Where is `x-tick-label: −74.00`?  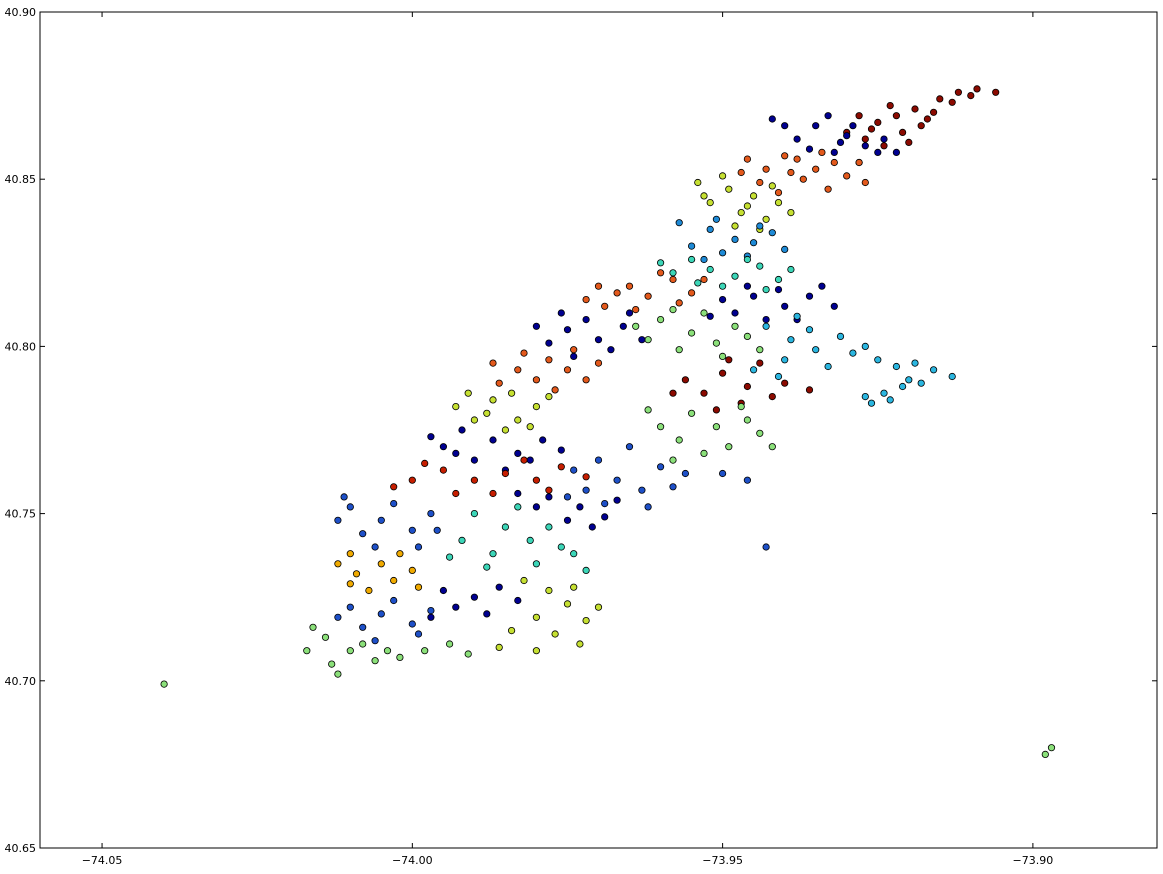 x-tick-label: −74.00 is located at coordinates (412, 860).